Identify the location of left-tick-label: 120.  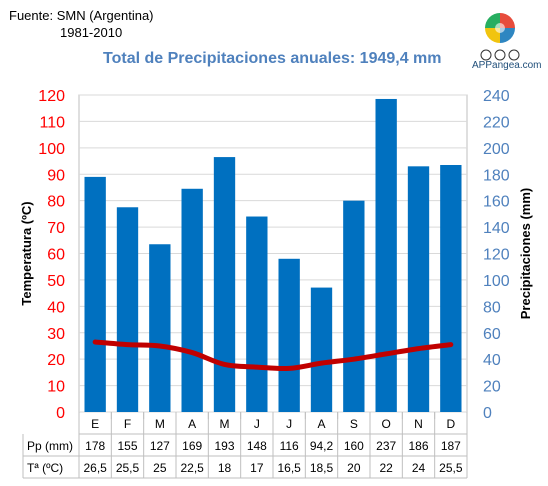
(51, 96).